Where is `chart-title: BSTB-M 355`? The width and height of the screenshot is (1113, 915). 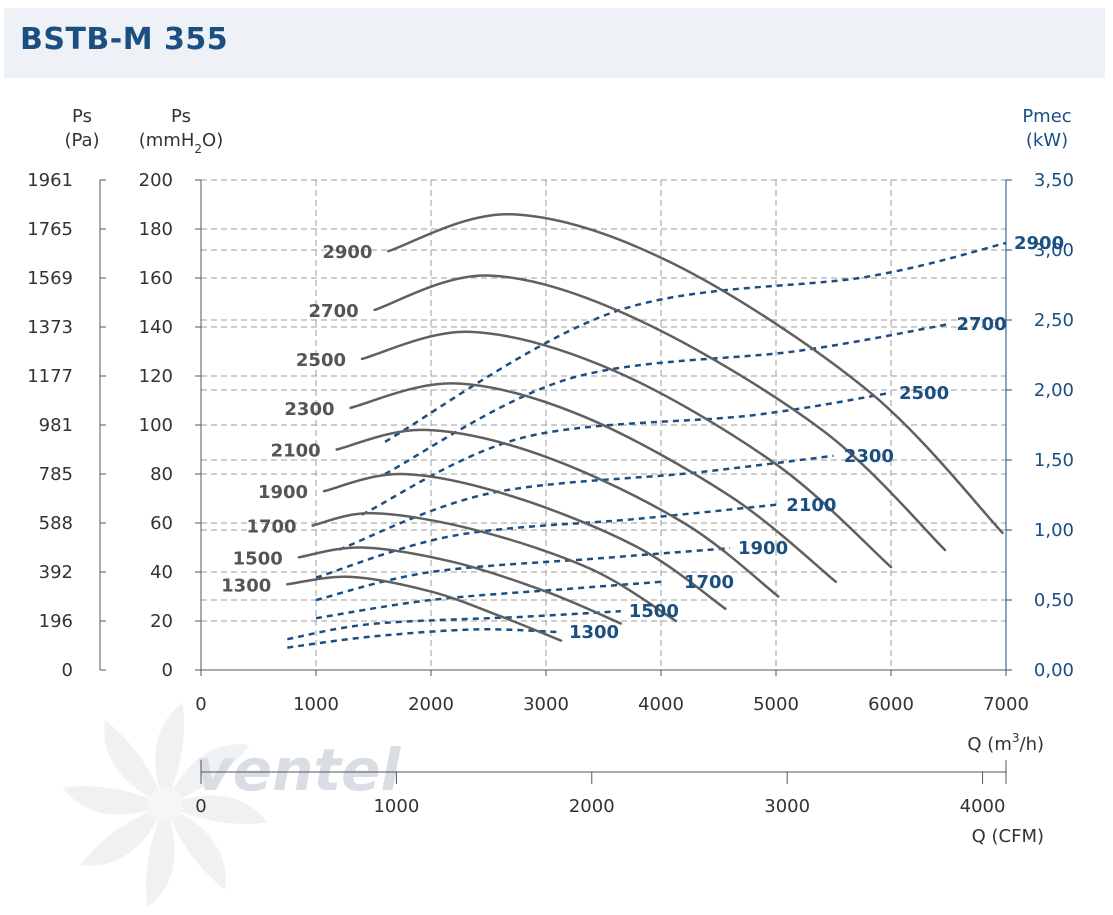 chart-title: BSTB-M 355 is located at coordinates (124, 39).